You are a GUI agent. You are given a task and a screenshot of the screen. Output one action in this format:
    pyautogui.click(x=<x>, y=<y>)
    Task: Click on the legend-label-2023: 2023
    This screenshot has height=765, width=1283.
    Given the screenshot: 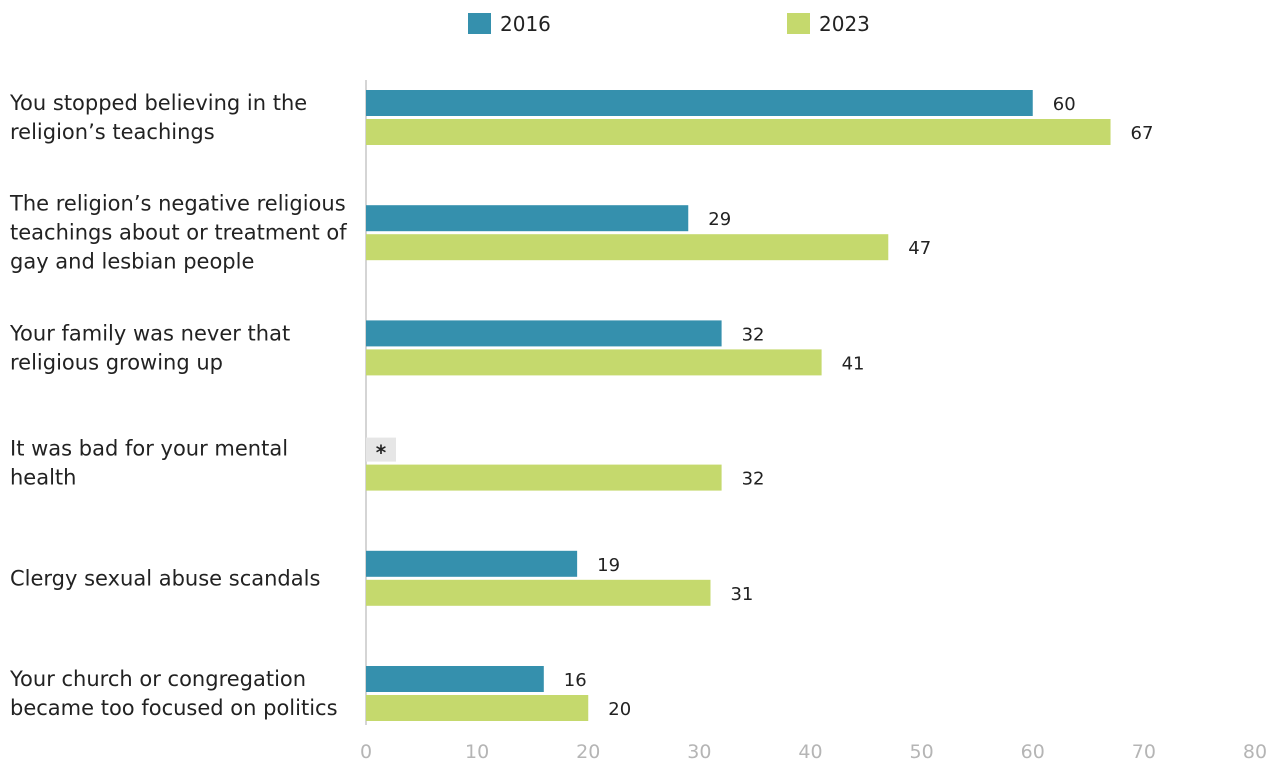 What is the action you would take?
    pyautogui.click(x=844, y=24)
    